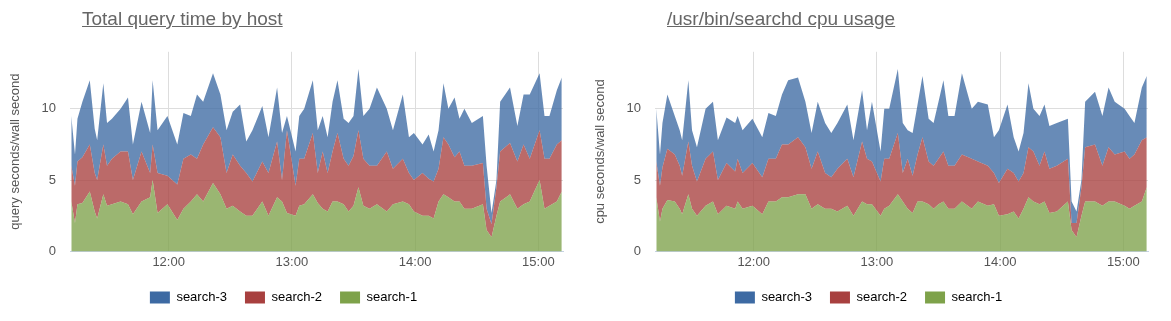 This screenshot has width=1171, height=321. Describe the element at coordinates (781, 19) in the screenshot. I see `chart-title: /usr/bin/searchd cpu usage` at that location.